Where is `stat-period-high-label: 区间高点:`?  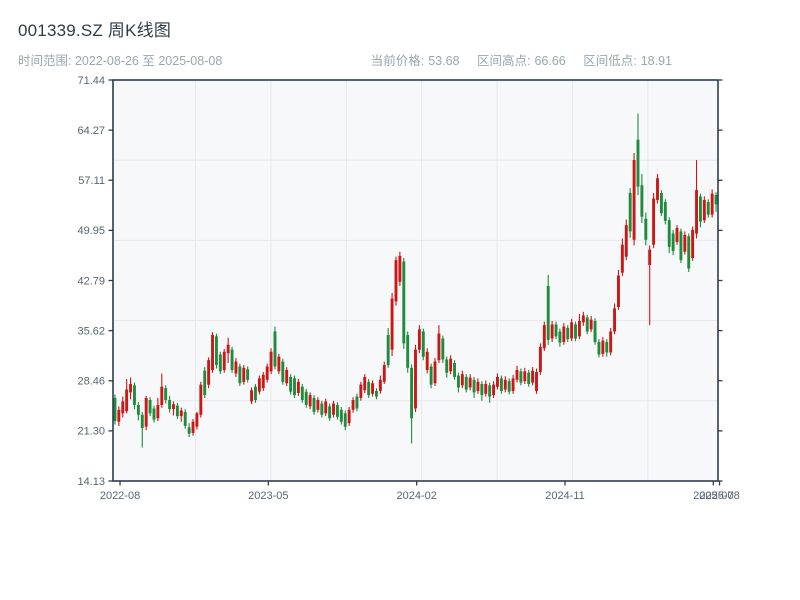
stat-period-high-label: 区间高点: is located at coordinates (503, 61).